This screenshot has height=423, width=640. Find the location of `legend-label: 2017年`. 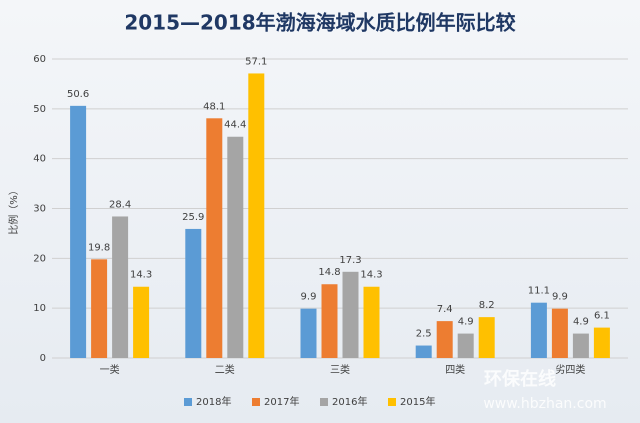

legend-label: 2017年 is located at coordinates (281, 401).